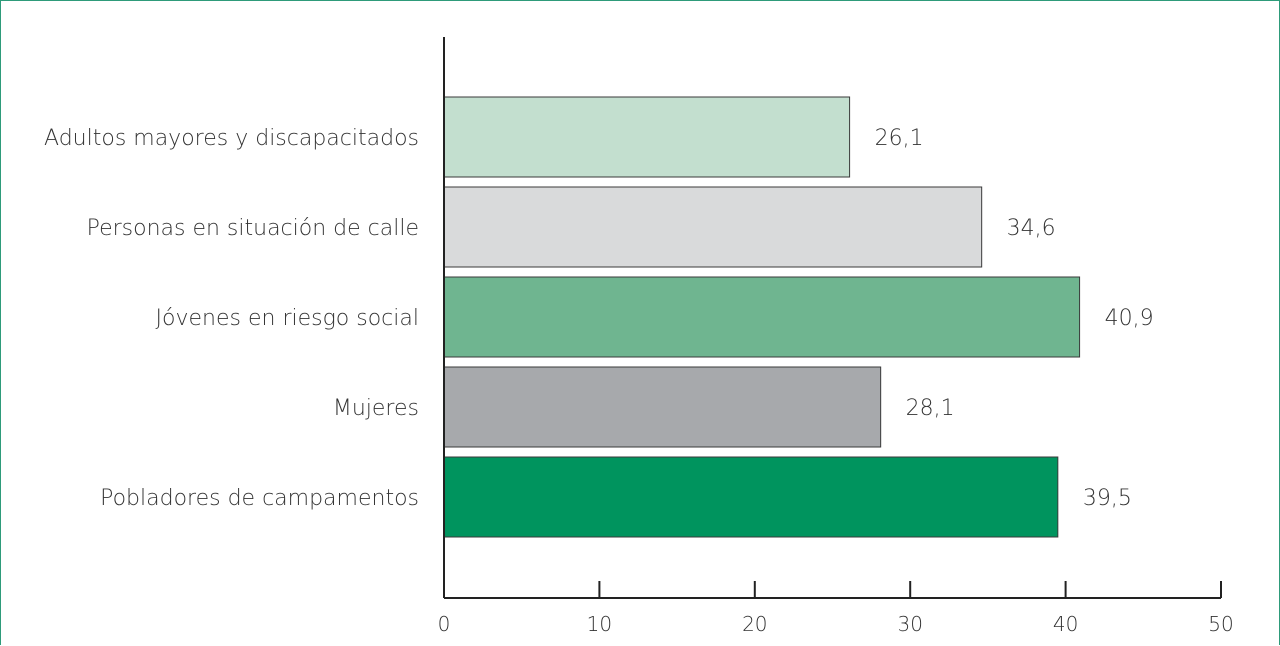 This screenshot has width=1280, height=646. Describe the element at coordinates (259, 498) in the screenshot. I see `category-label: Pobladores de campamentos` at that location.